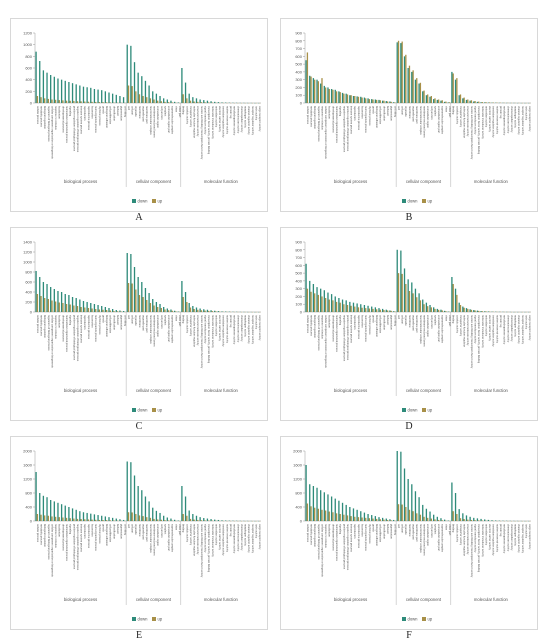 Image resolution: width=550 pixels, height=644 pixels. I want to click on category-label-e-32: membrane-enclosed lumen, so click(154, 540).